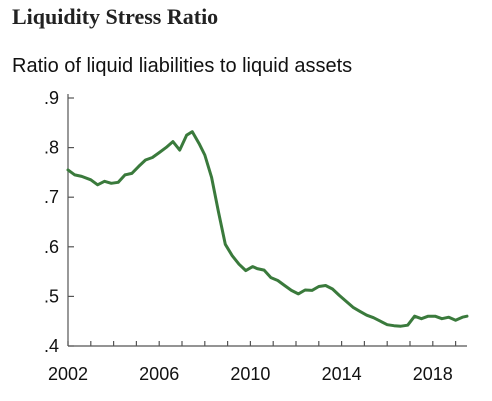 The width and height of the screenshot is (492, 401). I want to click on y-tick-label: .7, so click(51, 197).